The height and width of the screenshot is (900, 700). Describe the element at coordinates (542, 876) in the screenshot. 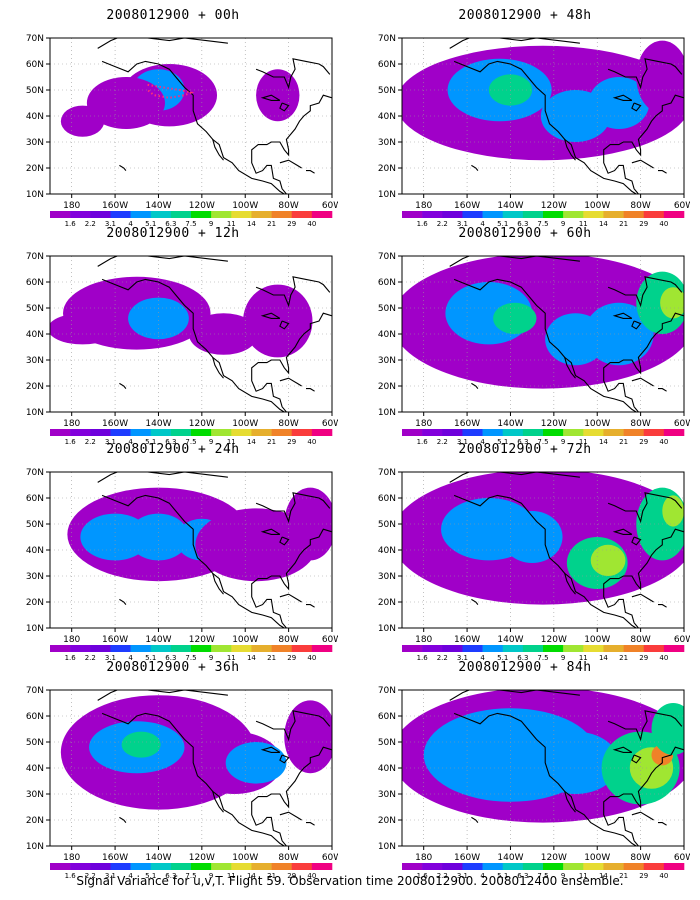

I see `colorbar-label: 7.5` at that location.